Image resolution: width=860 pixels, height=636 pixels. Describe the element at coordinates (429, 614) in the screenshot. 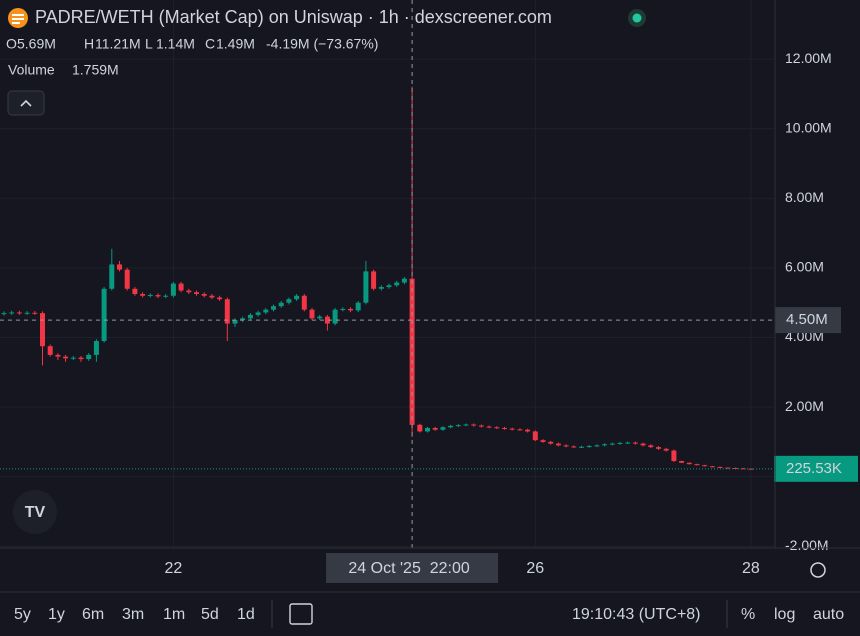

I see `toolbar: 5y 1y 6m 3m 1m 5d 1d 19:10:43 (UTC+8)% log auto` at that location.